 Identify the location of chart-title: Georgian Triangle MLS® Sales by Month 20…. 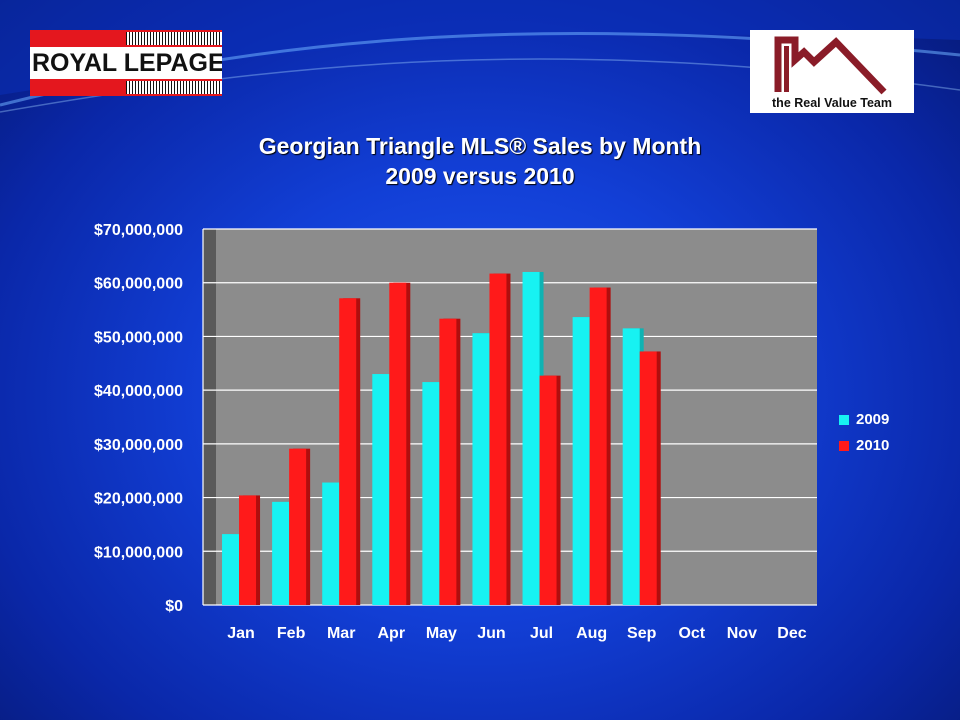
(480, 161).